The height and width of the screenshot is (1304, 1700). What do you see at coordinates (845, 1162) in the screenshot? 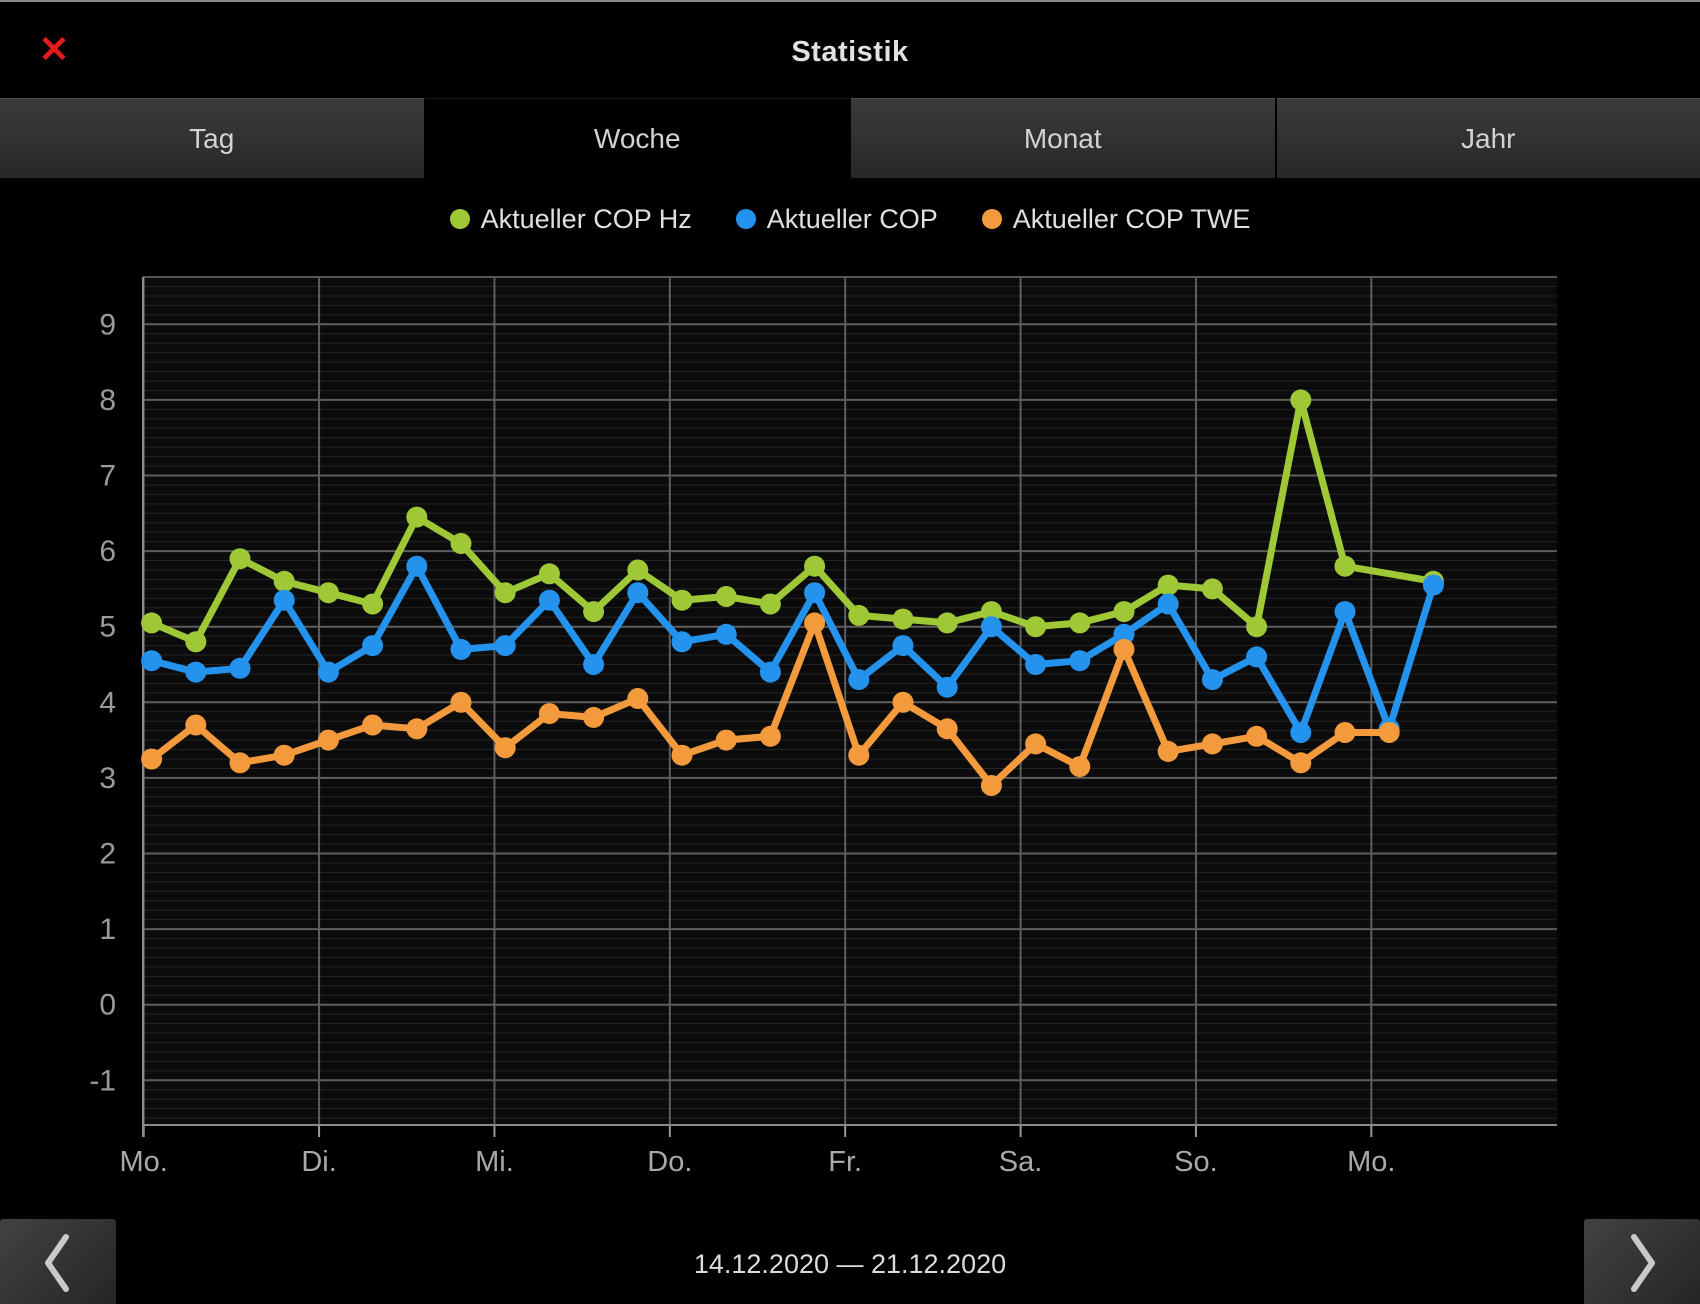
I see `svg-text: Fr.` at bounding box center [845, 1162].